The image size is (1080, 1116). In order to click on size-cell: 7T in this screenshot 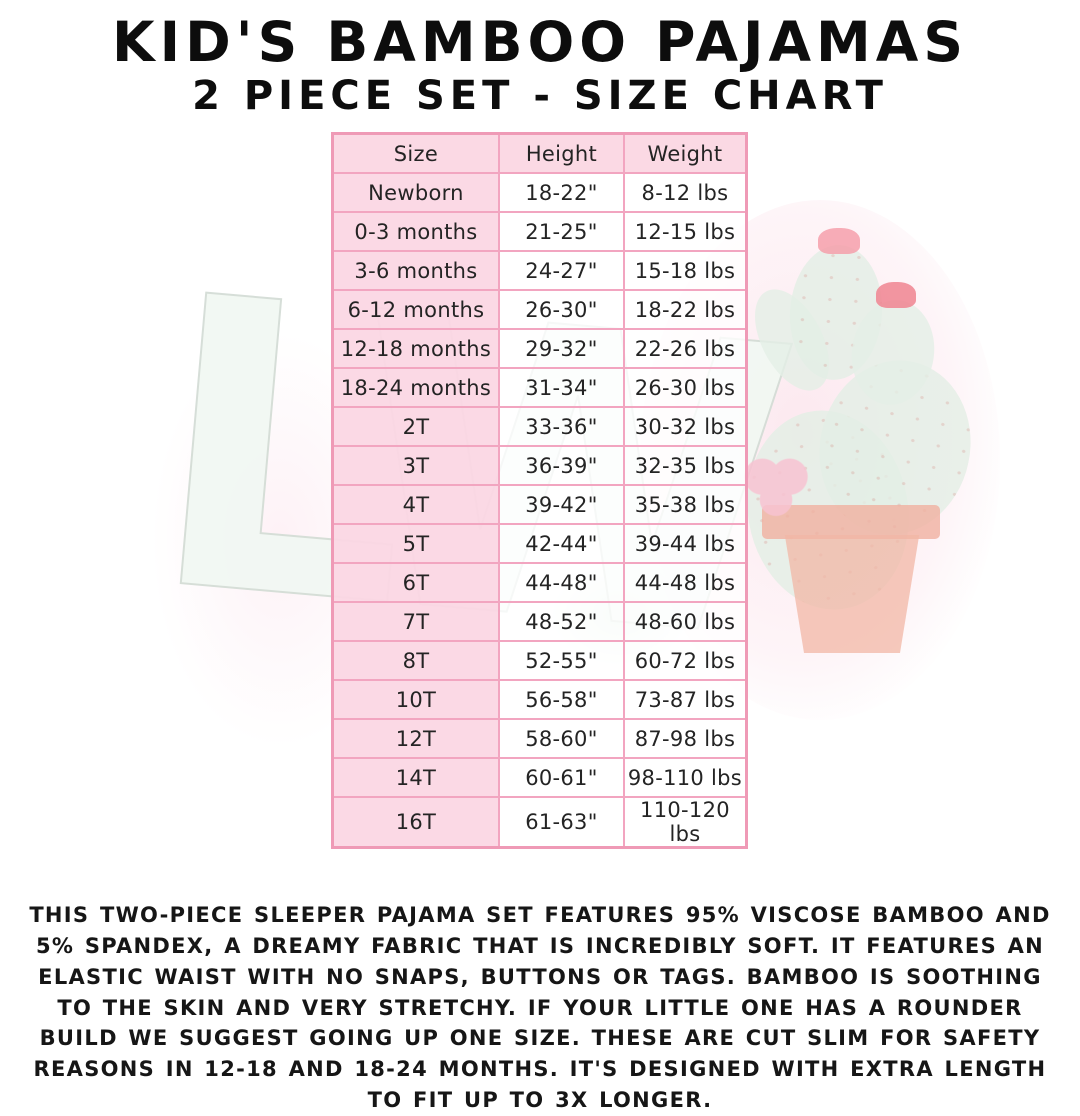, I will do `click(415, 621)`.